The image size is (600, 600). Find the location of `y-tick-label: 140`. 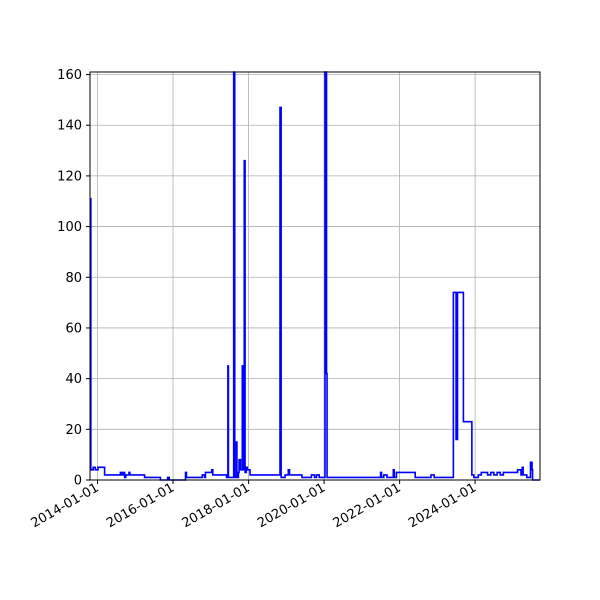

y-tick-label: 140 is located at coordinates (69, 126).